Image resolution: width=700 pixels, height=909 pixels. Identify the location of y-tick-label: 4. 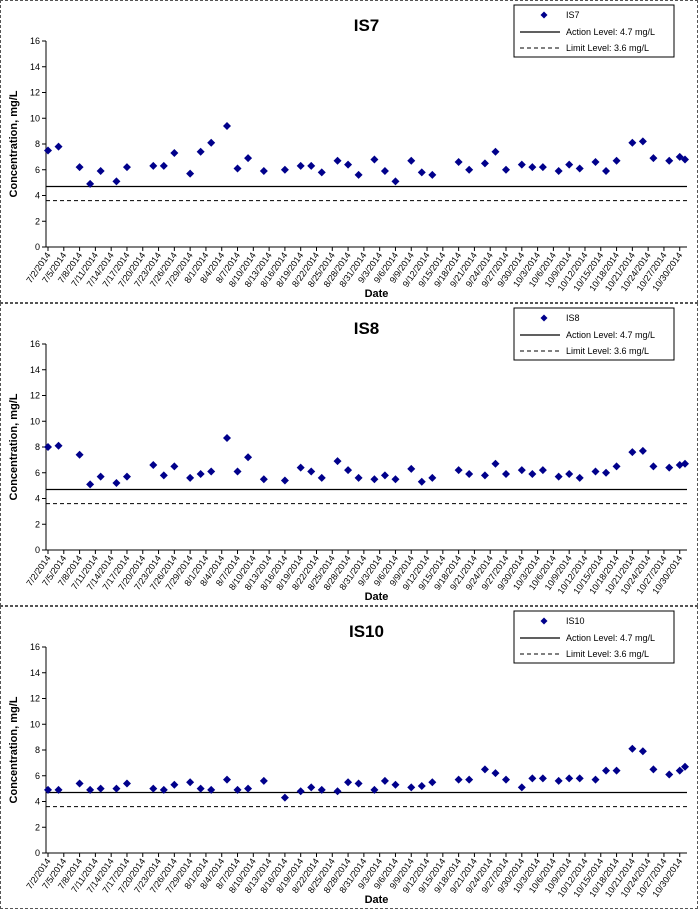
(37, 196).